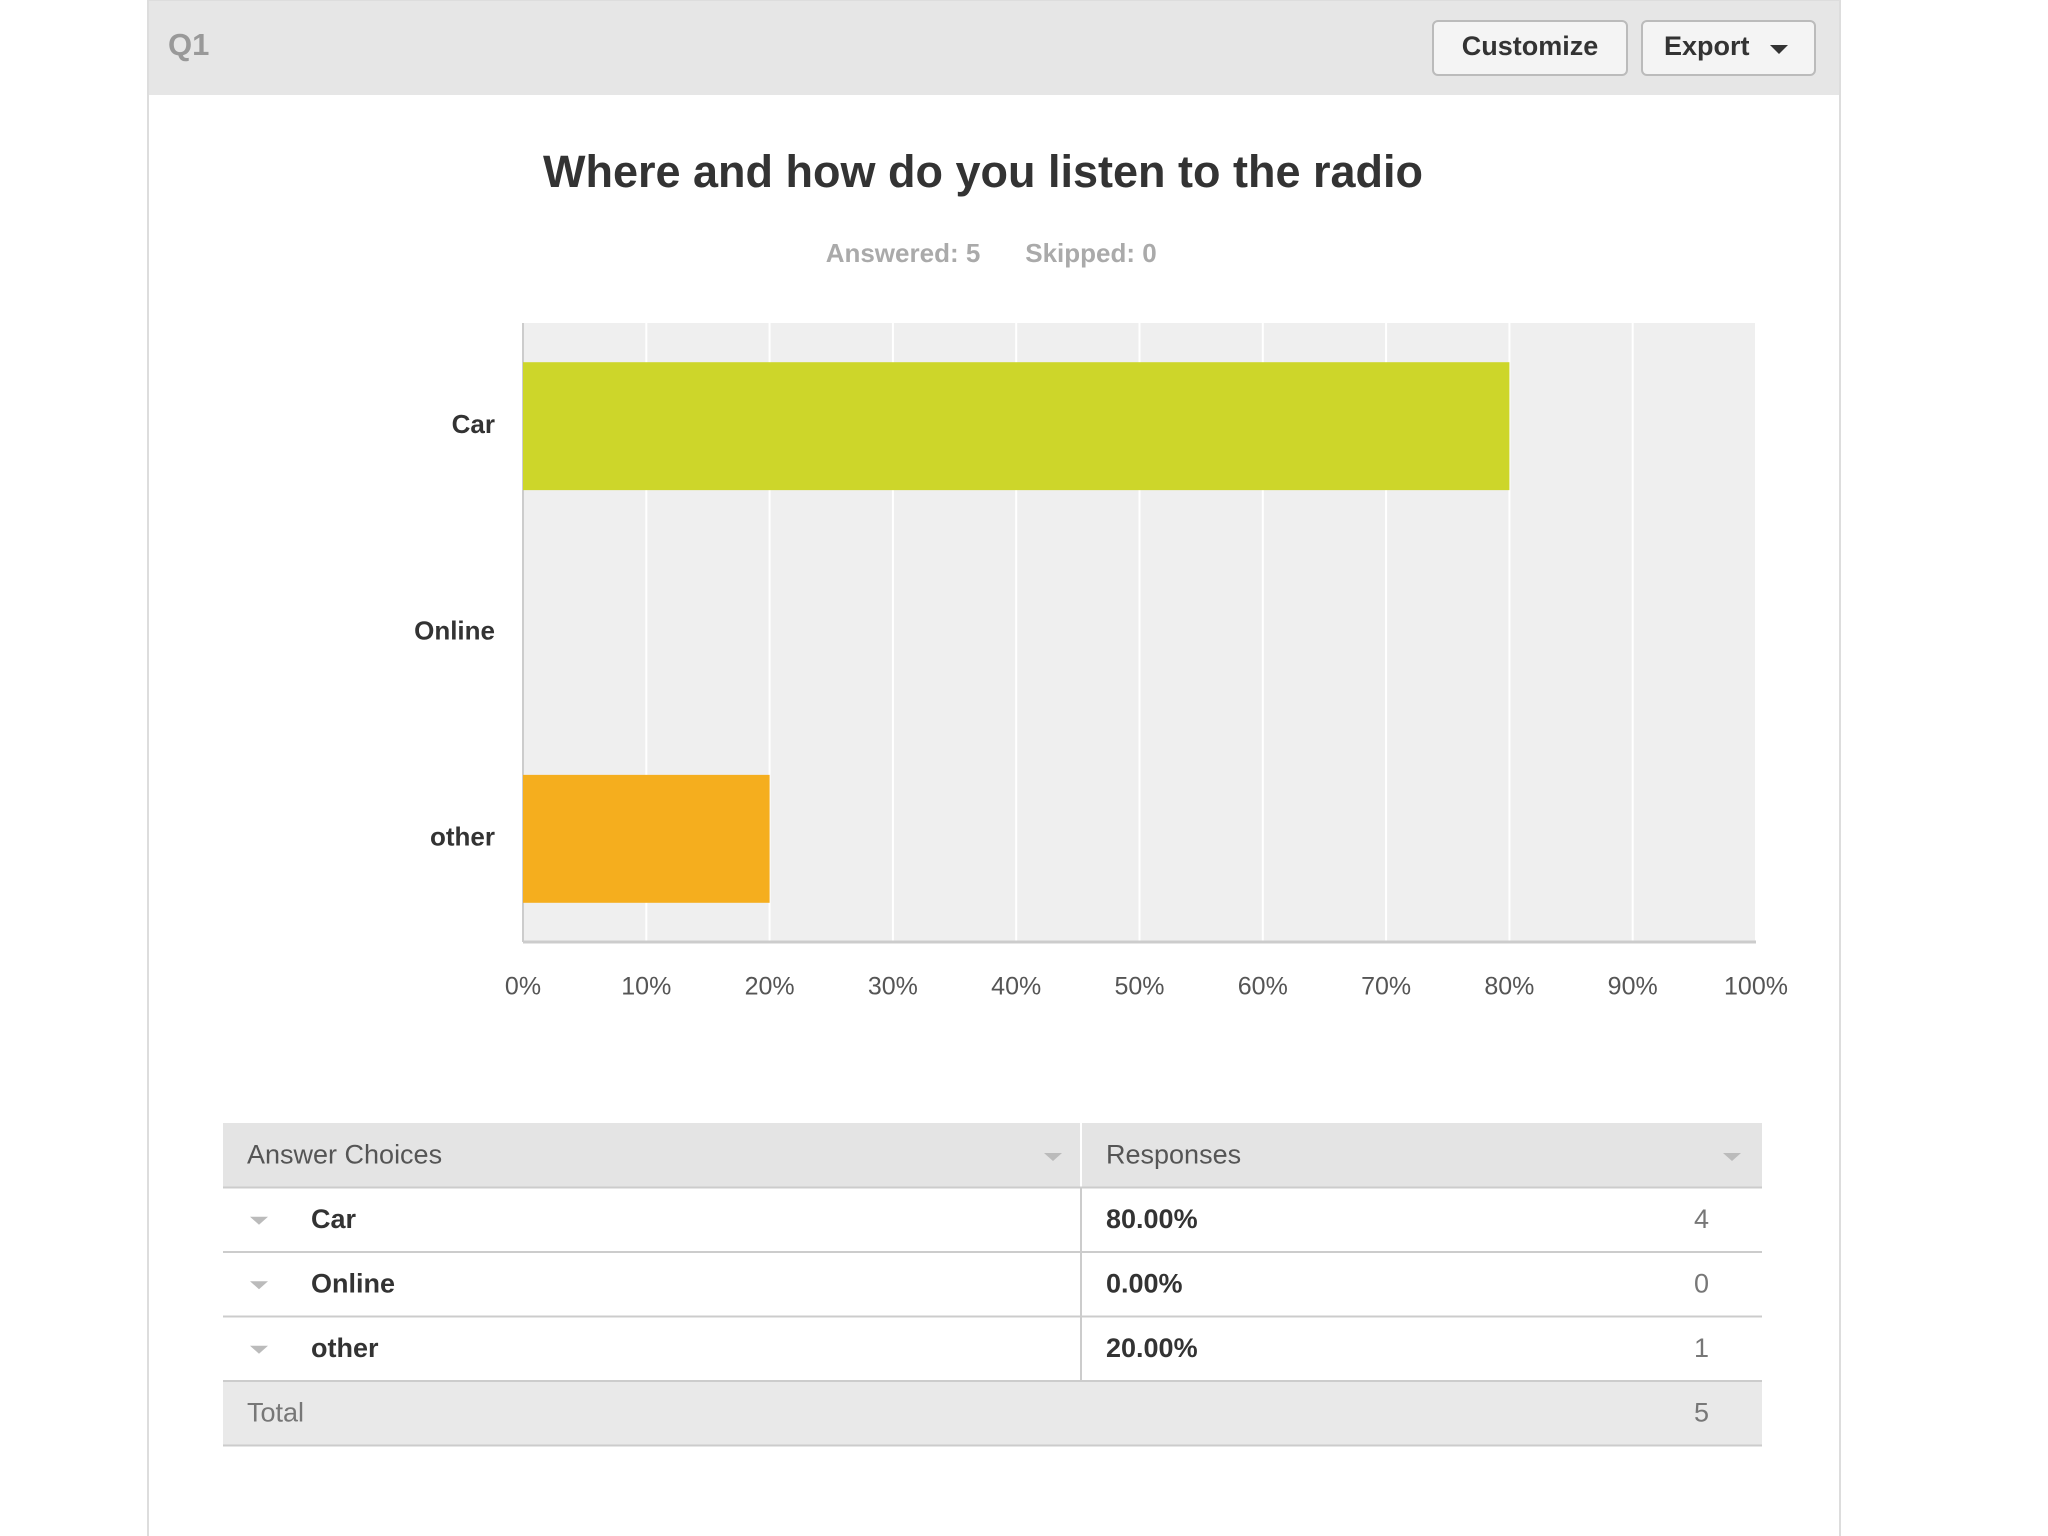 The image size is (2048, 1536). Describe the element at coordinates (770, 987) in the screenshot. I see `x-tick-label: 20%` at that location.